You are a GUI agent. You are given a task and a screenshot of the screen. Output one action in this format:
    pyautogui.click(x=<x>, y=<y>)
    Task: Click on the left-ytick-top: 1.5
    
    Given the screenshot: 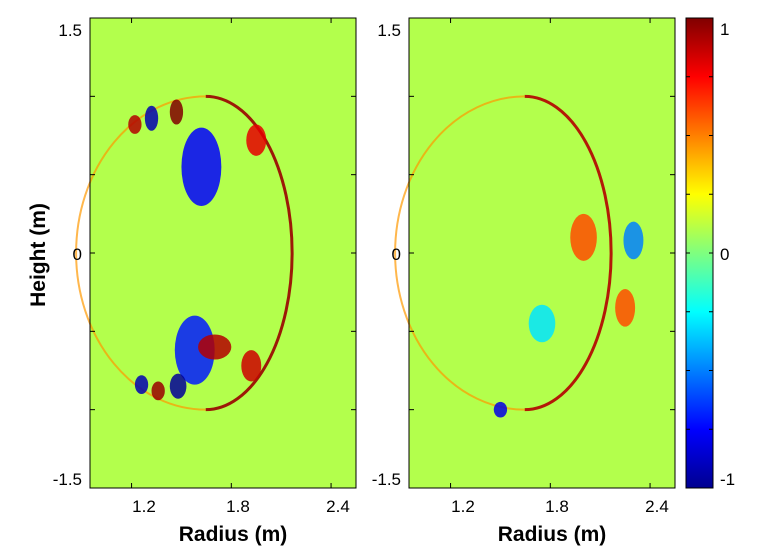 What is the action you would take?
    pyautogui.click(x=70, y=30)
    